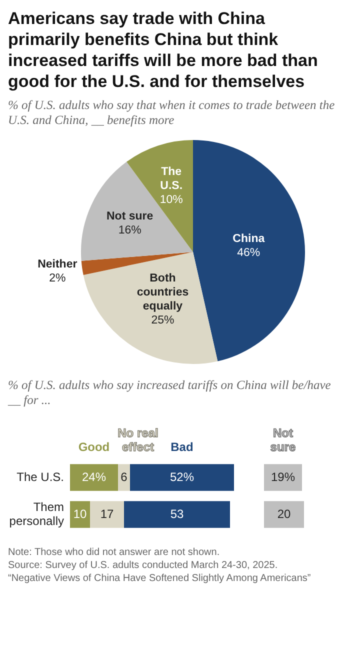  What do you see at coordinates (162, 292) in the screenshot?
I see `slice-label: Both countries equally` at bounding box center [162, 292].